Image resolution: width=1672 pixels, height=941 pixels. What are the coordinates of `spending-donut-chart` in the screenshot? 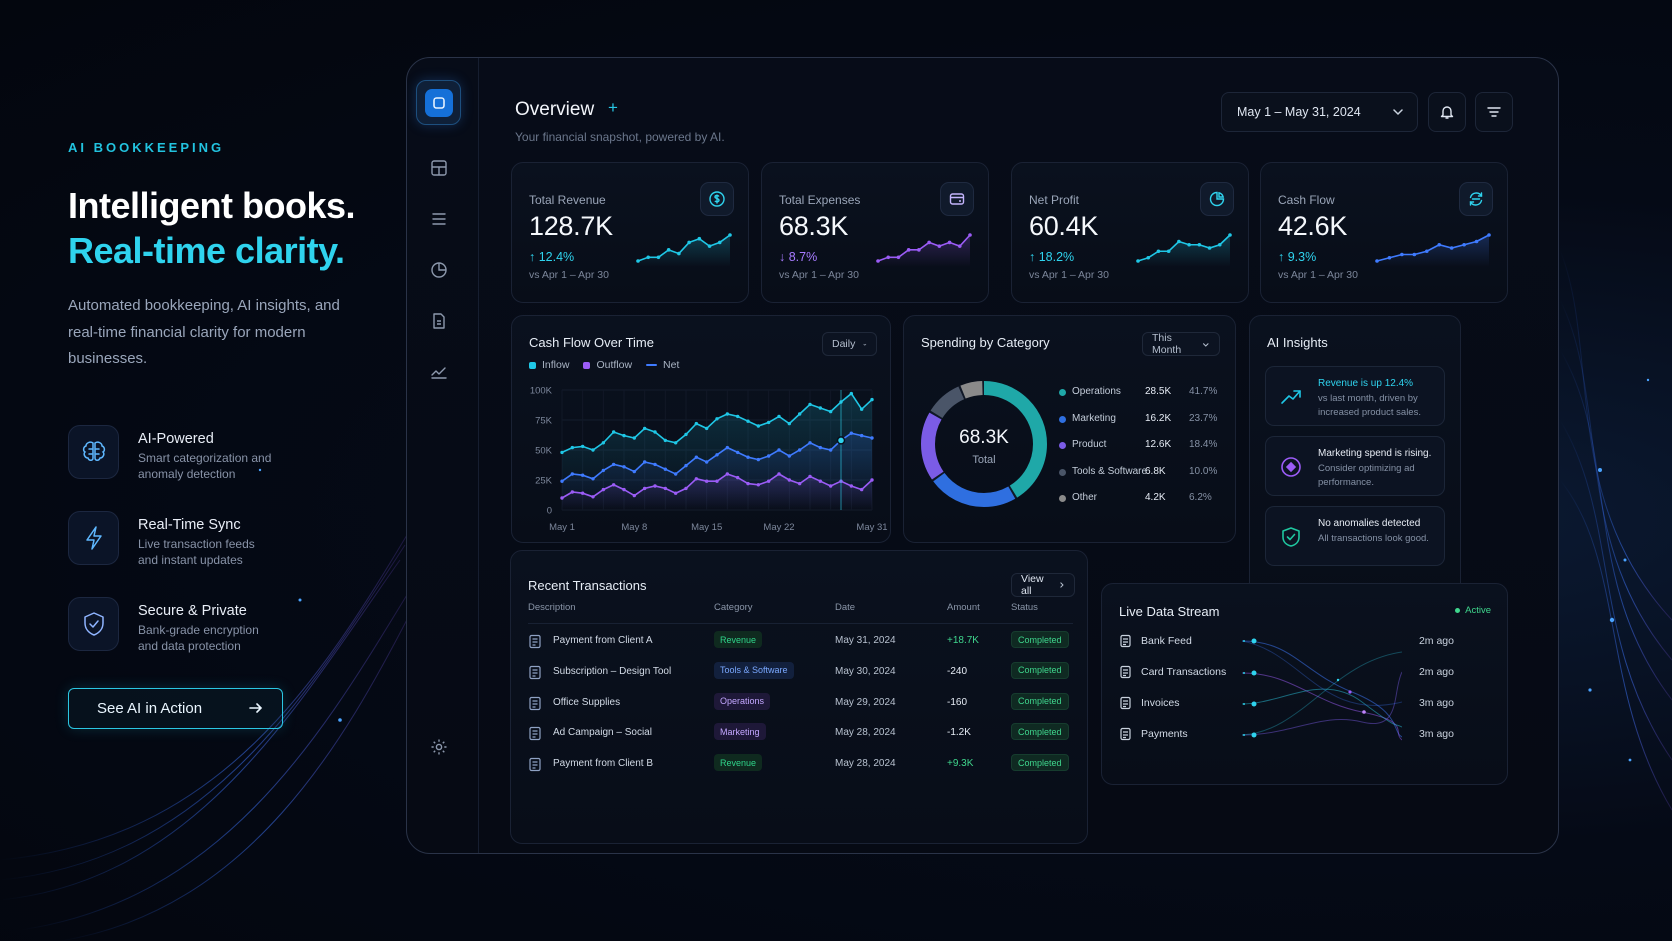 It's located at (984, 444).